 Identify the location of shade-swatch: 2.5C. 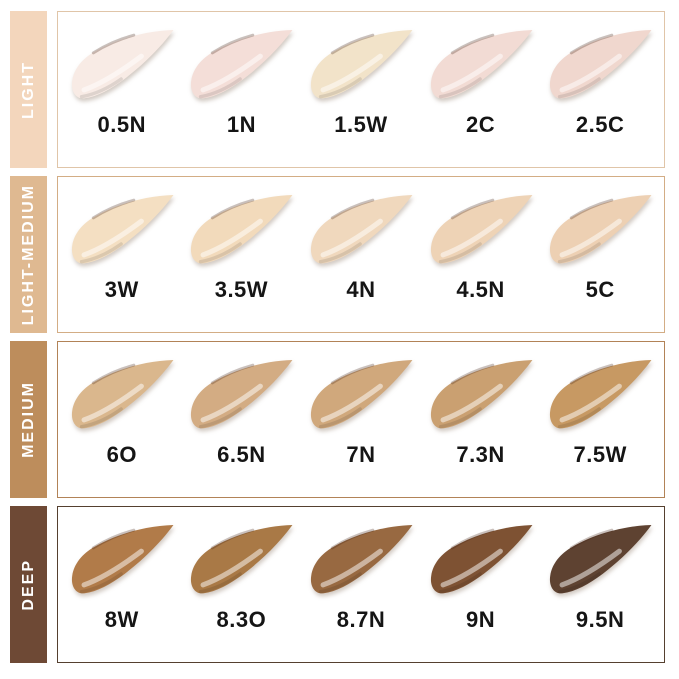
(600, 89).